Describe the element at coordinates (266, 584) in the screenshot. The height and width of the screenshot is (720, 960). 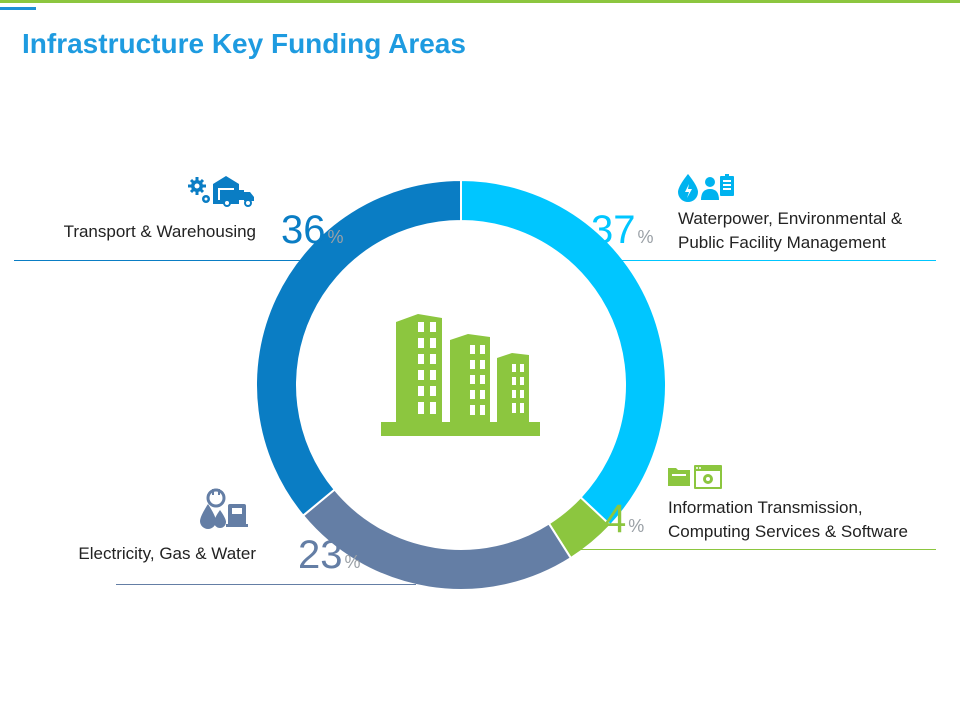
I see `line-electricity` at that location.